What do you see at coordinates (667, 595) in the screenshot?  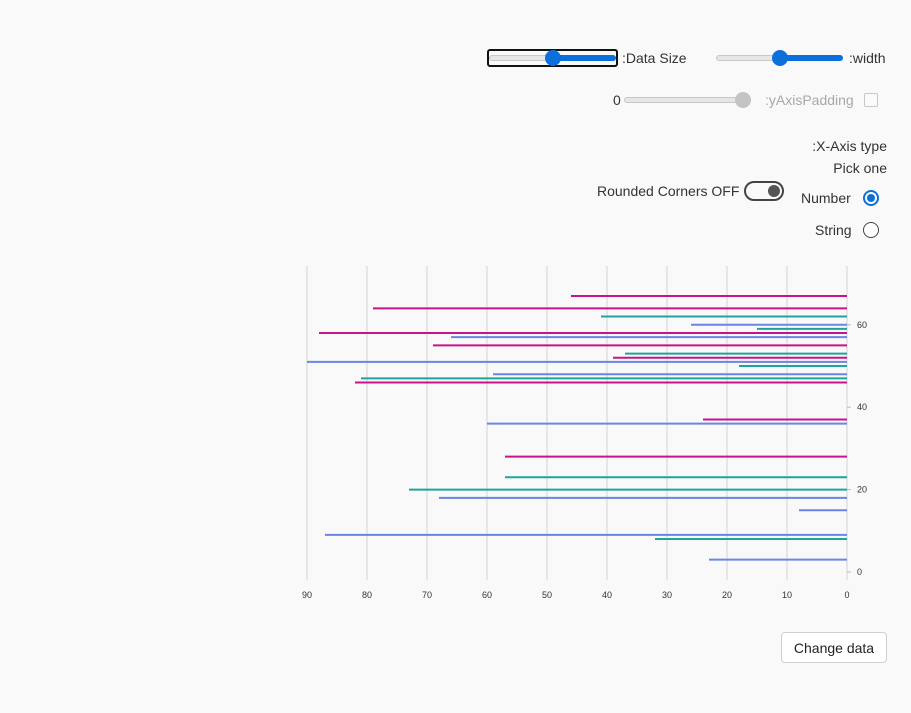 I see `x-tick-label: 30` at bounding box center [667, 595].